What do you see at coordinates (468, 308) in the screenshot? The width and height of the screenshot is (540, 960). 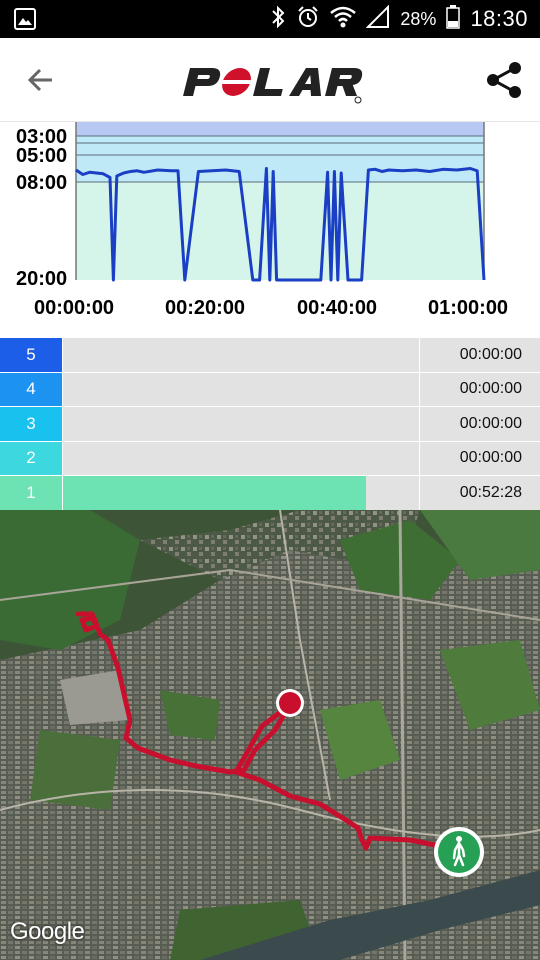 I see `x-tick-label: 01:00:00` at bounding box center [468, 308].